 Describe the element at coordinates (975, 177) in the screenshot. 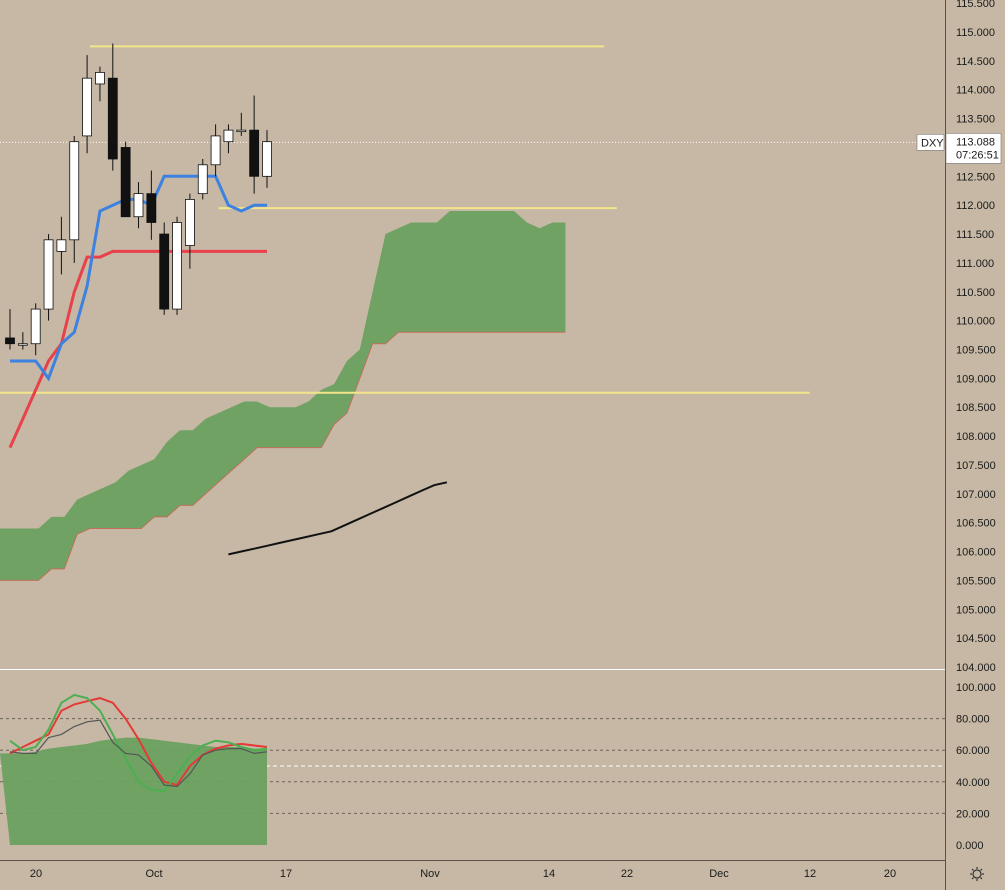

I see `price-tick-label: 112.500` at that location.